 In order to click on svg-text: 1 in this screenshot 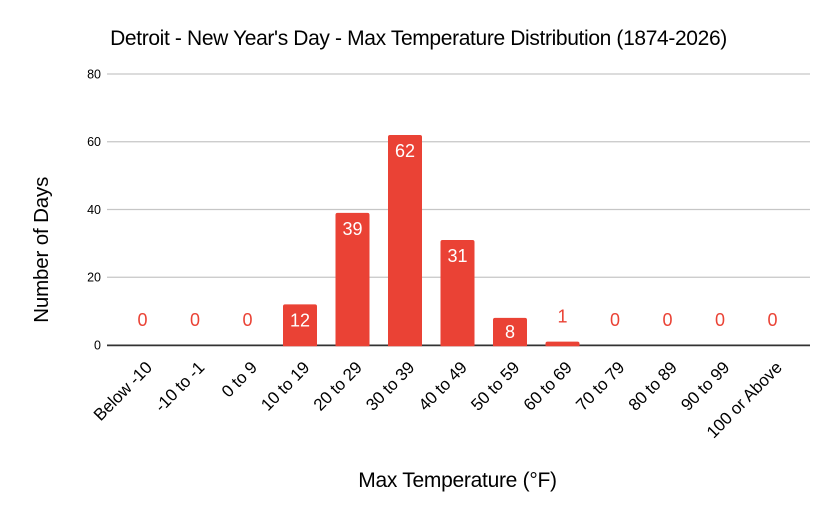, I will do `click(562, 317)`.